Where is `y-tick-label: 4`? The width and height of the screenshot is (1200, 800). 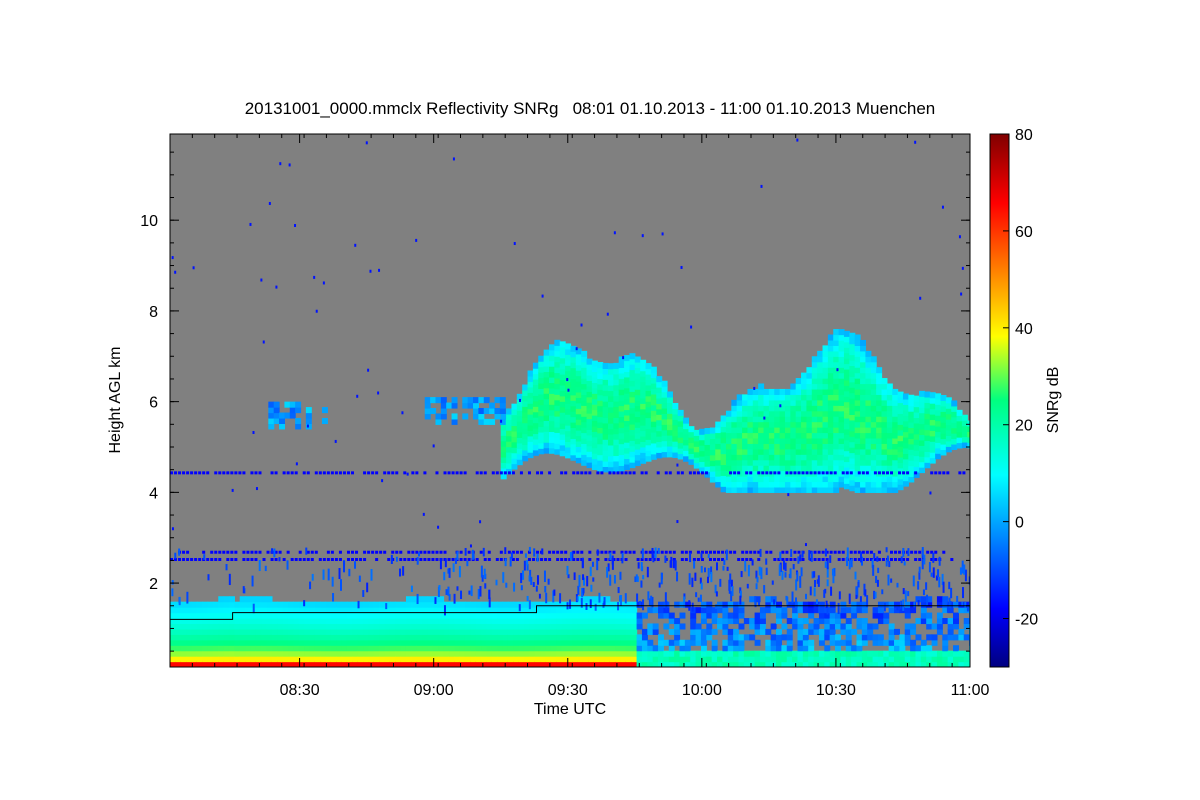 y-tick-label: 4 is located at coordinates (153, 493).